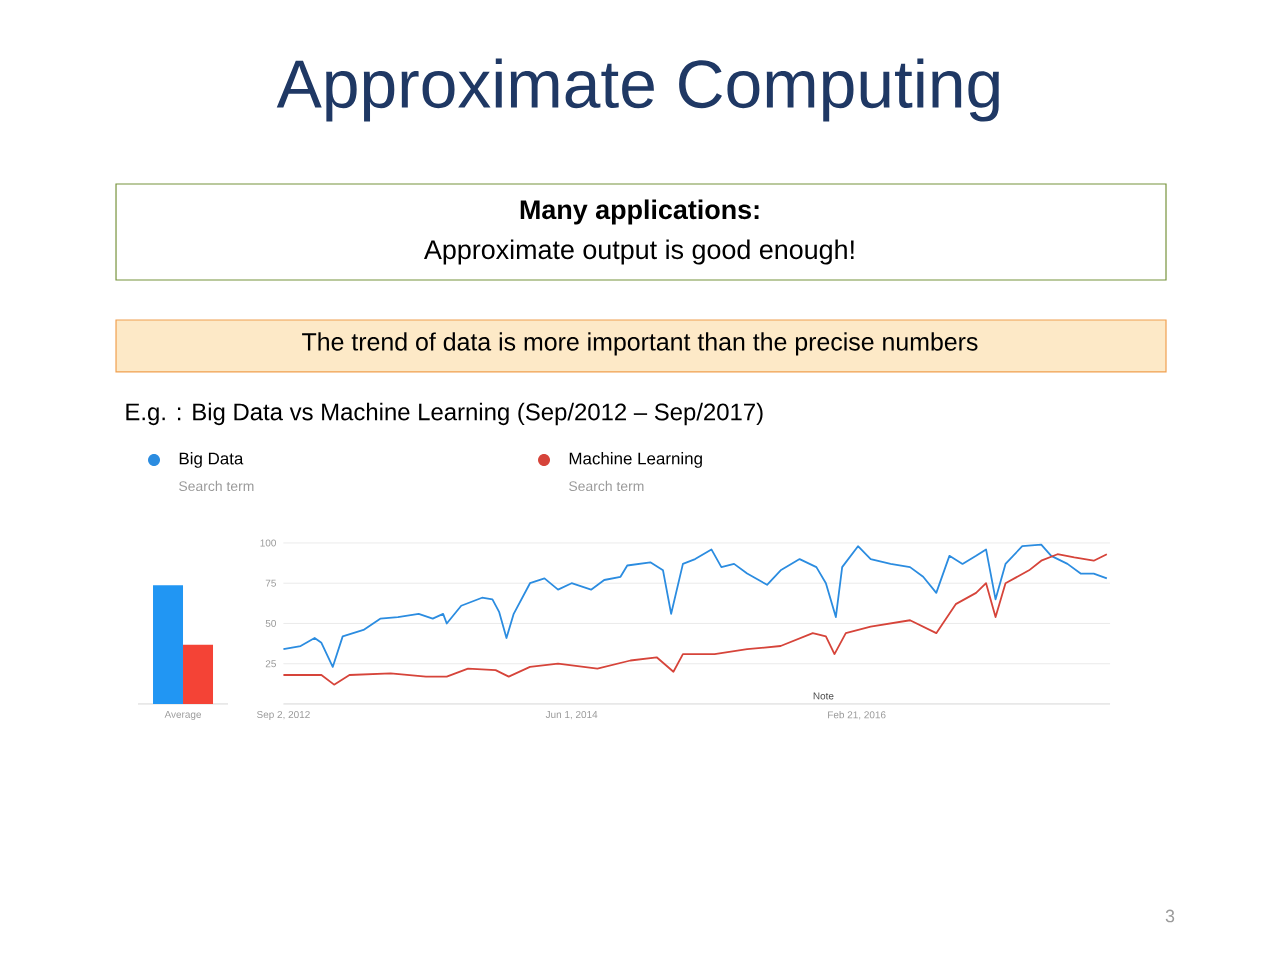  What do you see at coordinates (211, 460) in the screenshot?
I see `legend-label: Big Data` at bounding box center [211, 460].